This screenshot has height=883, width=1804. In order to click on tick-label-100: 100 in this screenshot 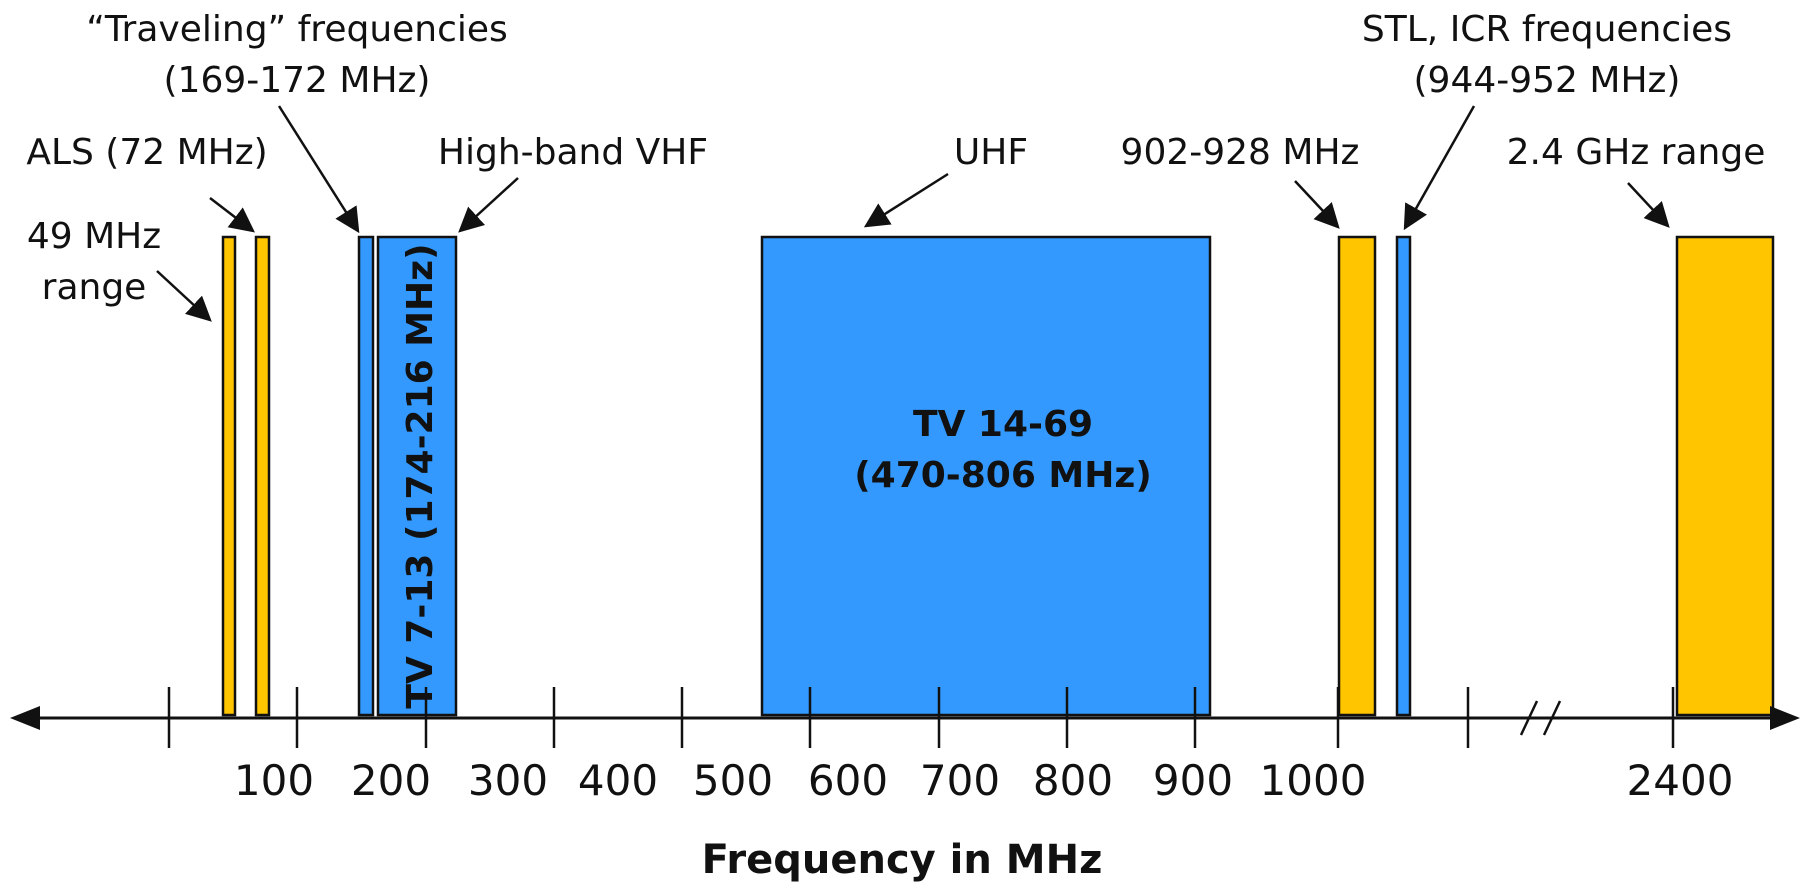, I will do `click(274, 780)`.